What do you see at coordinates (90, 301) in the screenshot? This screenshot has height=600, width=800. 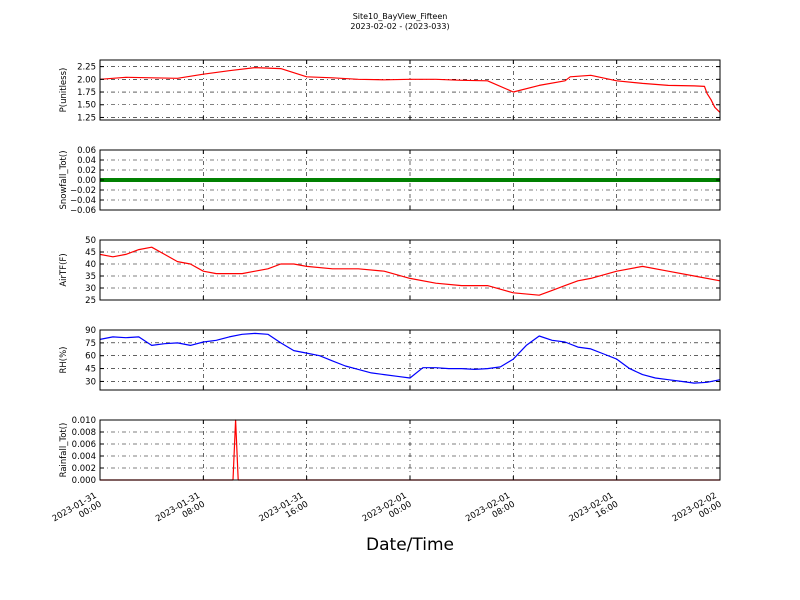 I see `y-tick-label: 25` at bounding box center [90, 301].